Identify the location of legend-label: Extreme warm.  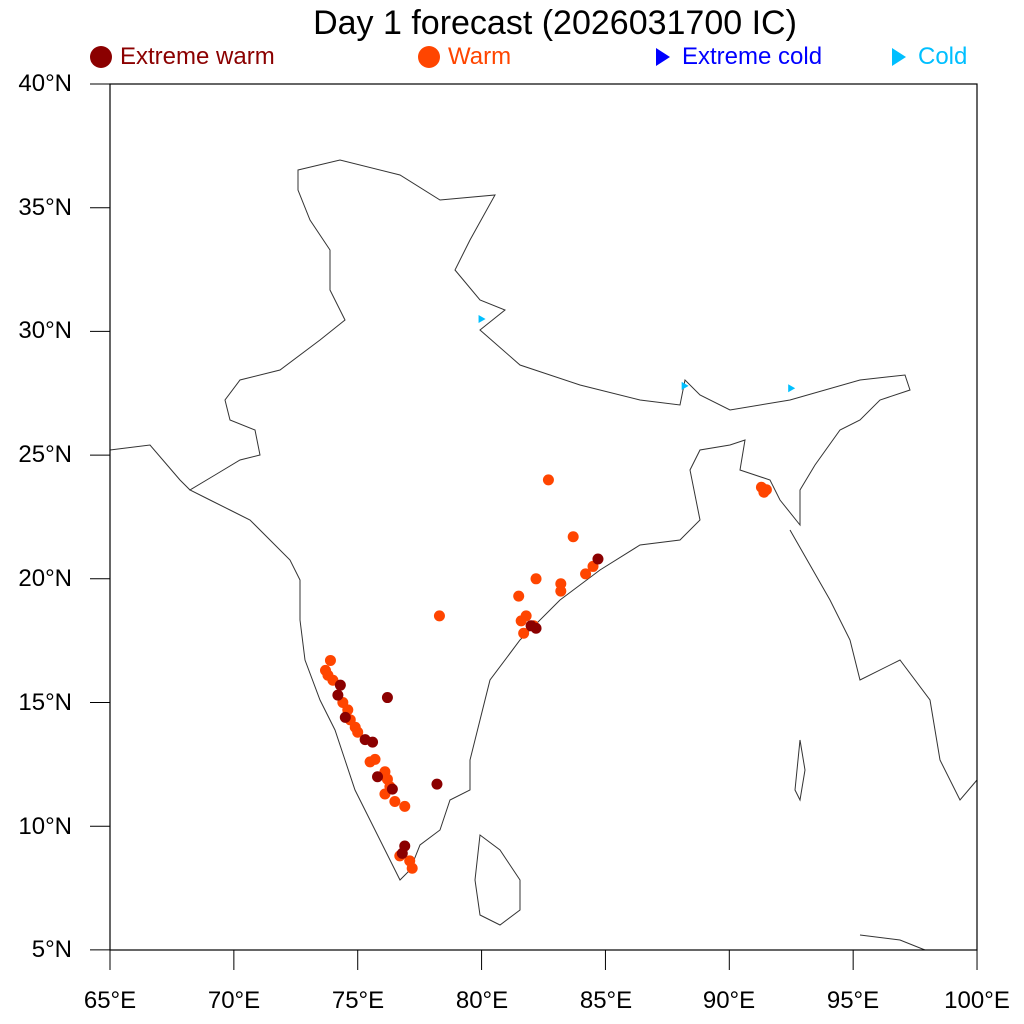
(197, 56).